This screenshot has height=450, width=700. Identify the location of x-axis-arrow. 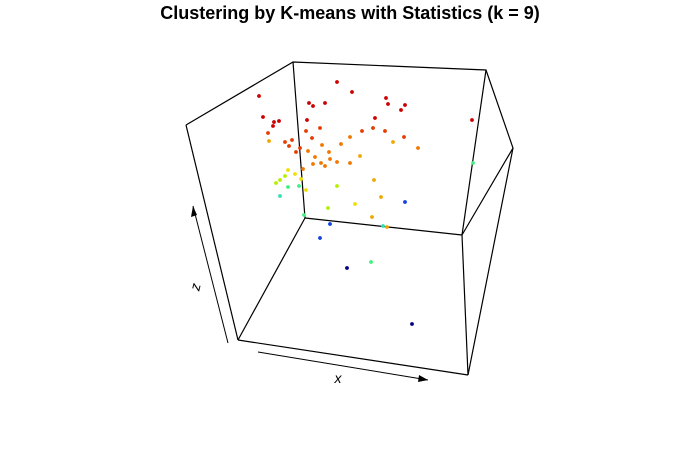
(343, 366).